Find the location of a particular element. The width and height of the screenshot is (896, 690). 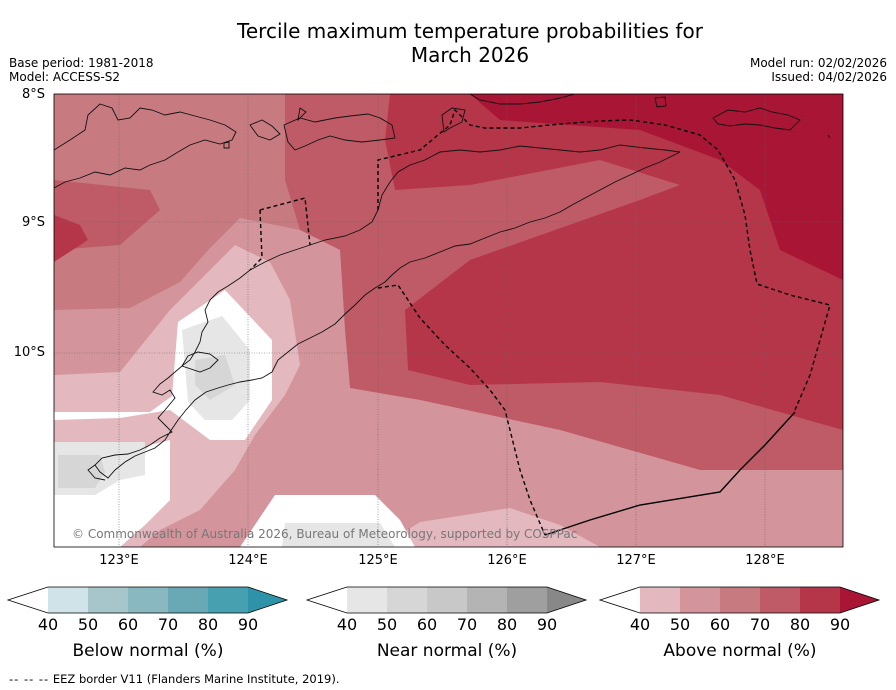

colorbar-below is located at coordinates (147, 600).